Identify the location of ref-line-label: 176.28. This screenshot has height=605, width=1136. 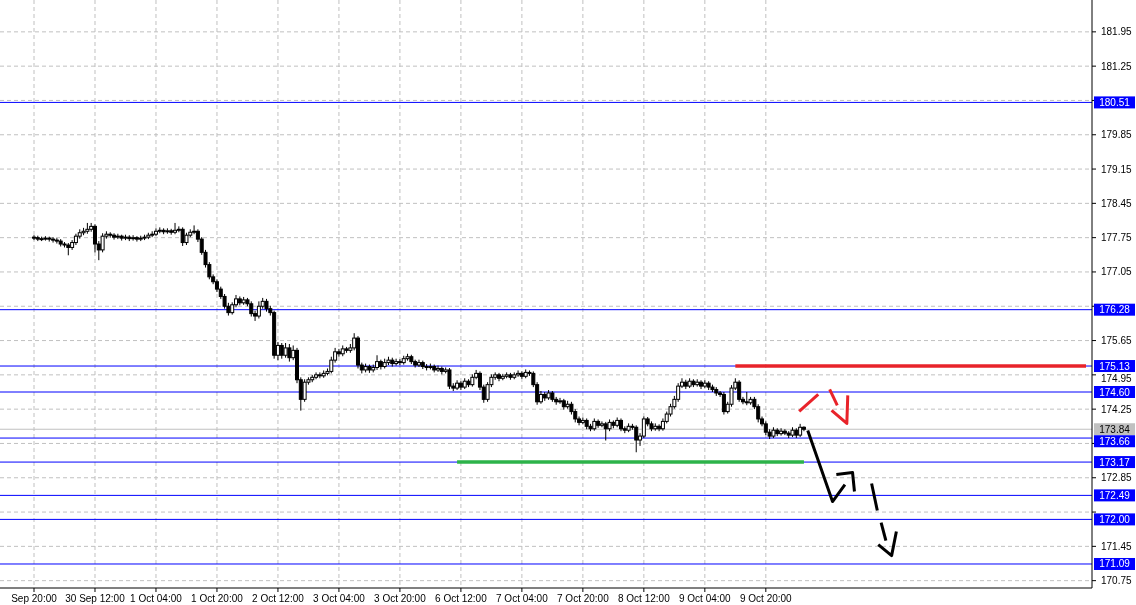
(1115, 310).